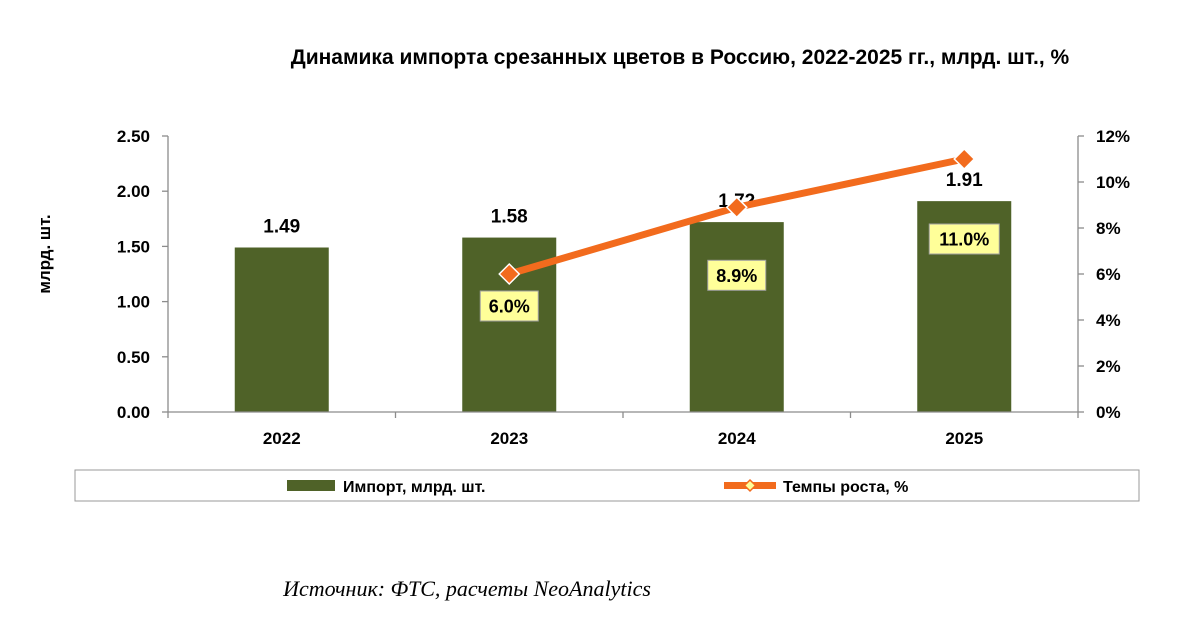 Image resolution: width=1200 pixels, height=626 pixels. I want to click on legend-swatch-import, so click(311, 485).